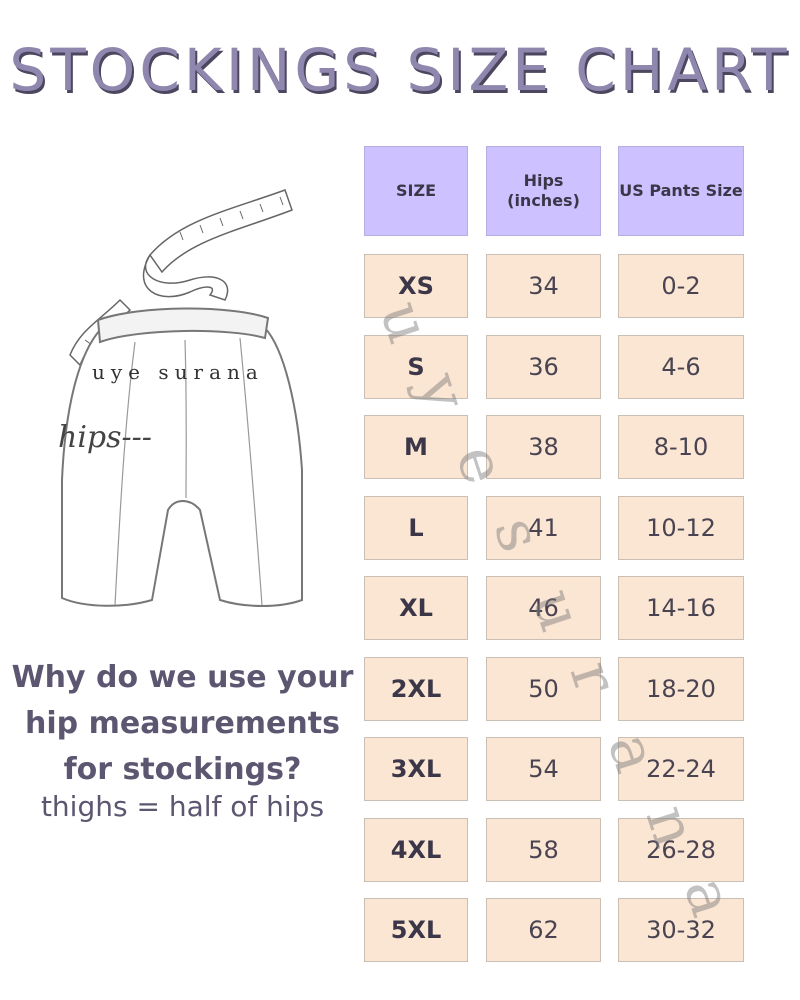  I want to click on pants-cell: 26-28, so click(681, 849).